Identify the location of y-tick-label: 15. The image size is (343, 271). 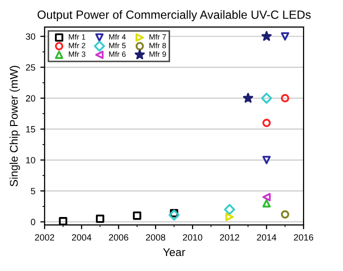
(31, 129).